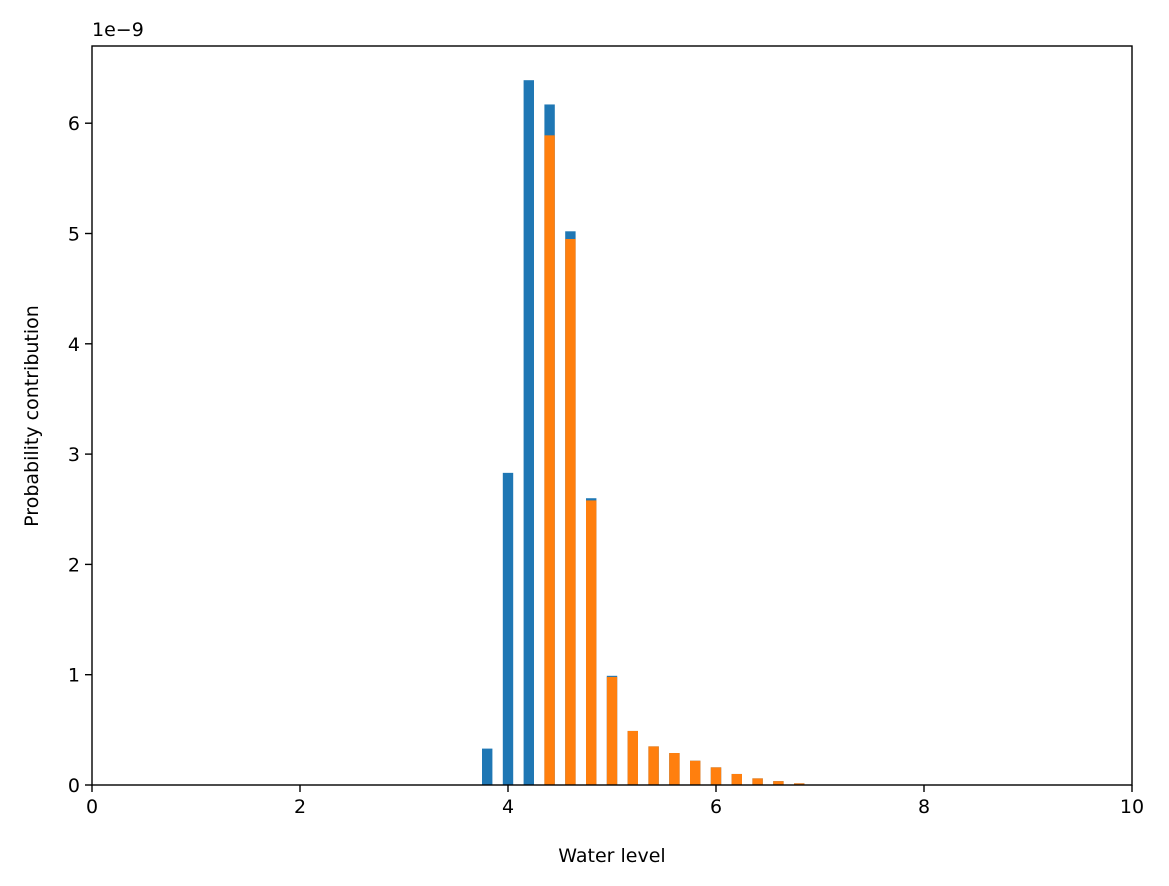 This screenshot has width=1169, height=886. Describe the element at coordinates (300, 807) in the screenshot. I see `x-tick-label: 2` at that location.